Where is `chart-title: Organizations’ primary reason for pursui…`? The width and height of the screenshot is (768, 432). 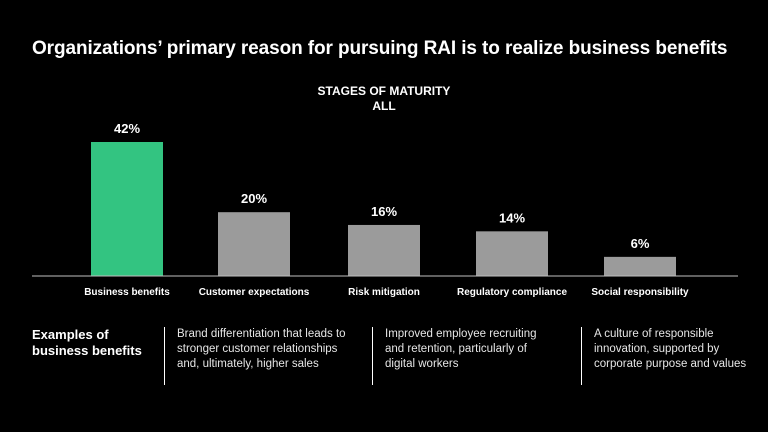 chart-title: Organizations’ primary reason for pursui… is located at coordinates (380, 48).